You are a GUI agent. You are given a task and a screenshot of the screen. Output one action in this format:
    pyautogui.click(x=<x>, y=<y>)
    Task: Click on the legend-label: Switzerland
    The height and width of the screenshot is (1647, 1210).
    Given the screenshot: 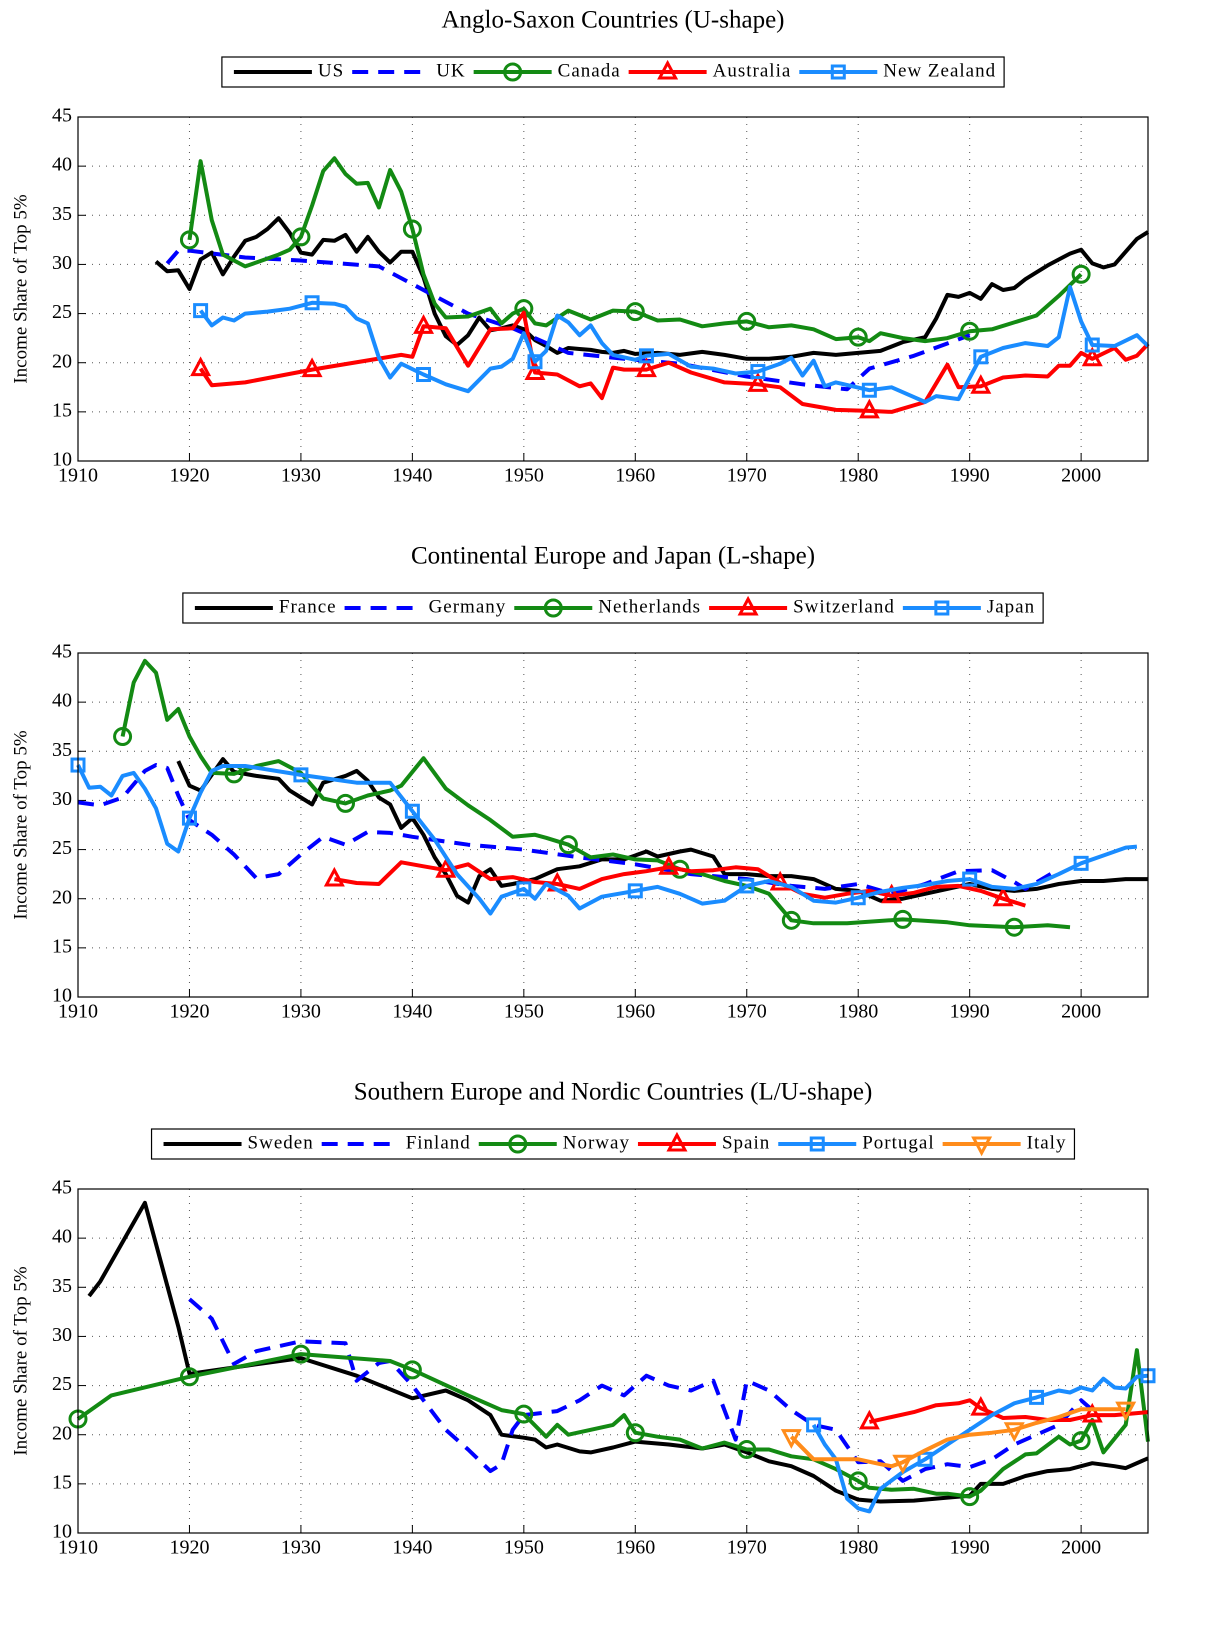 What is the action you would take?
    pyautogui.click(x=844, y=606)
    